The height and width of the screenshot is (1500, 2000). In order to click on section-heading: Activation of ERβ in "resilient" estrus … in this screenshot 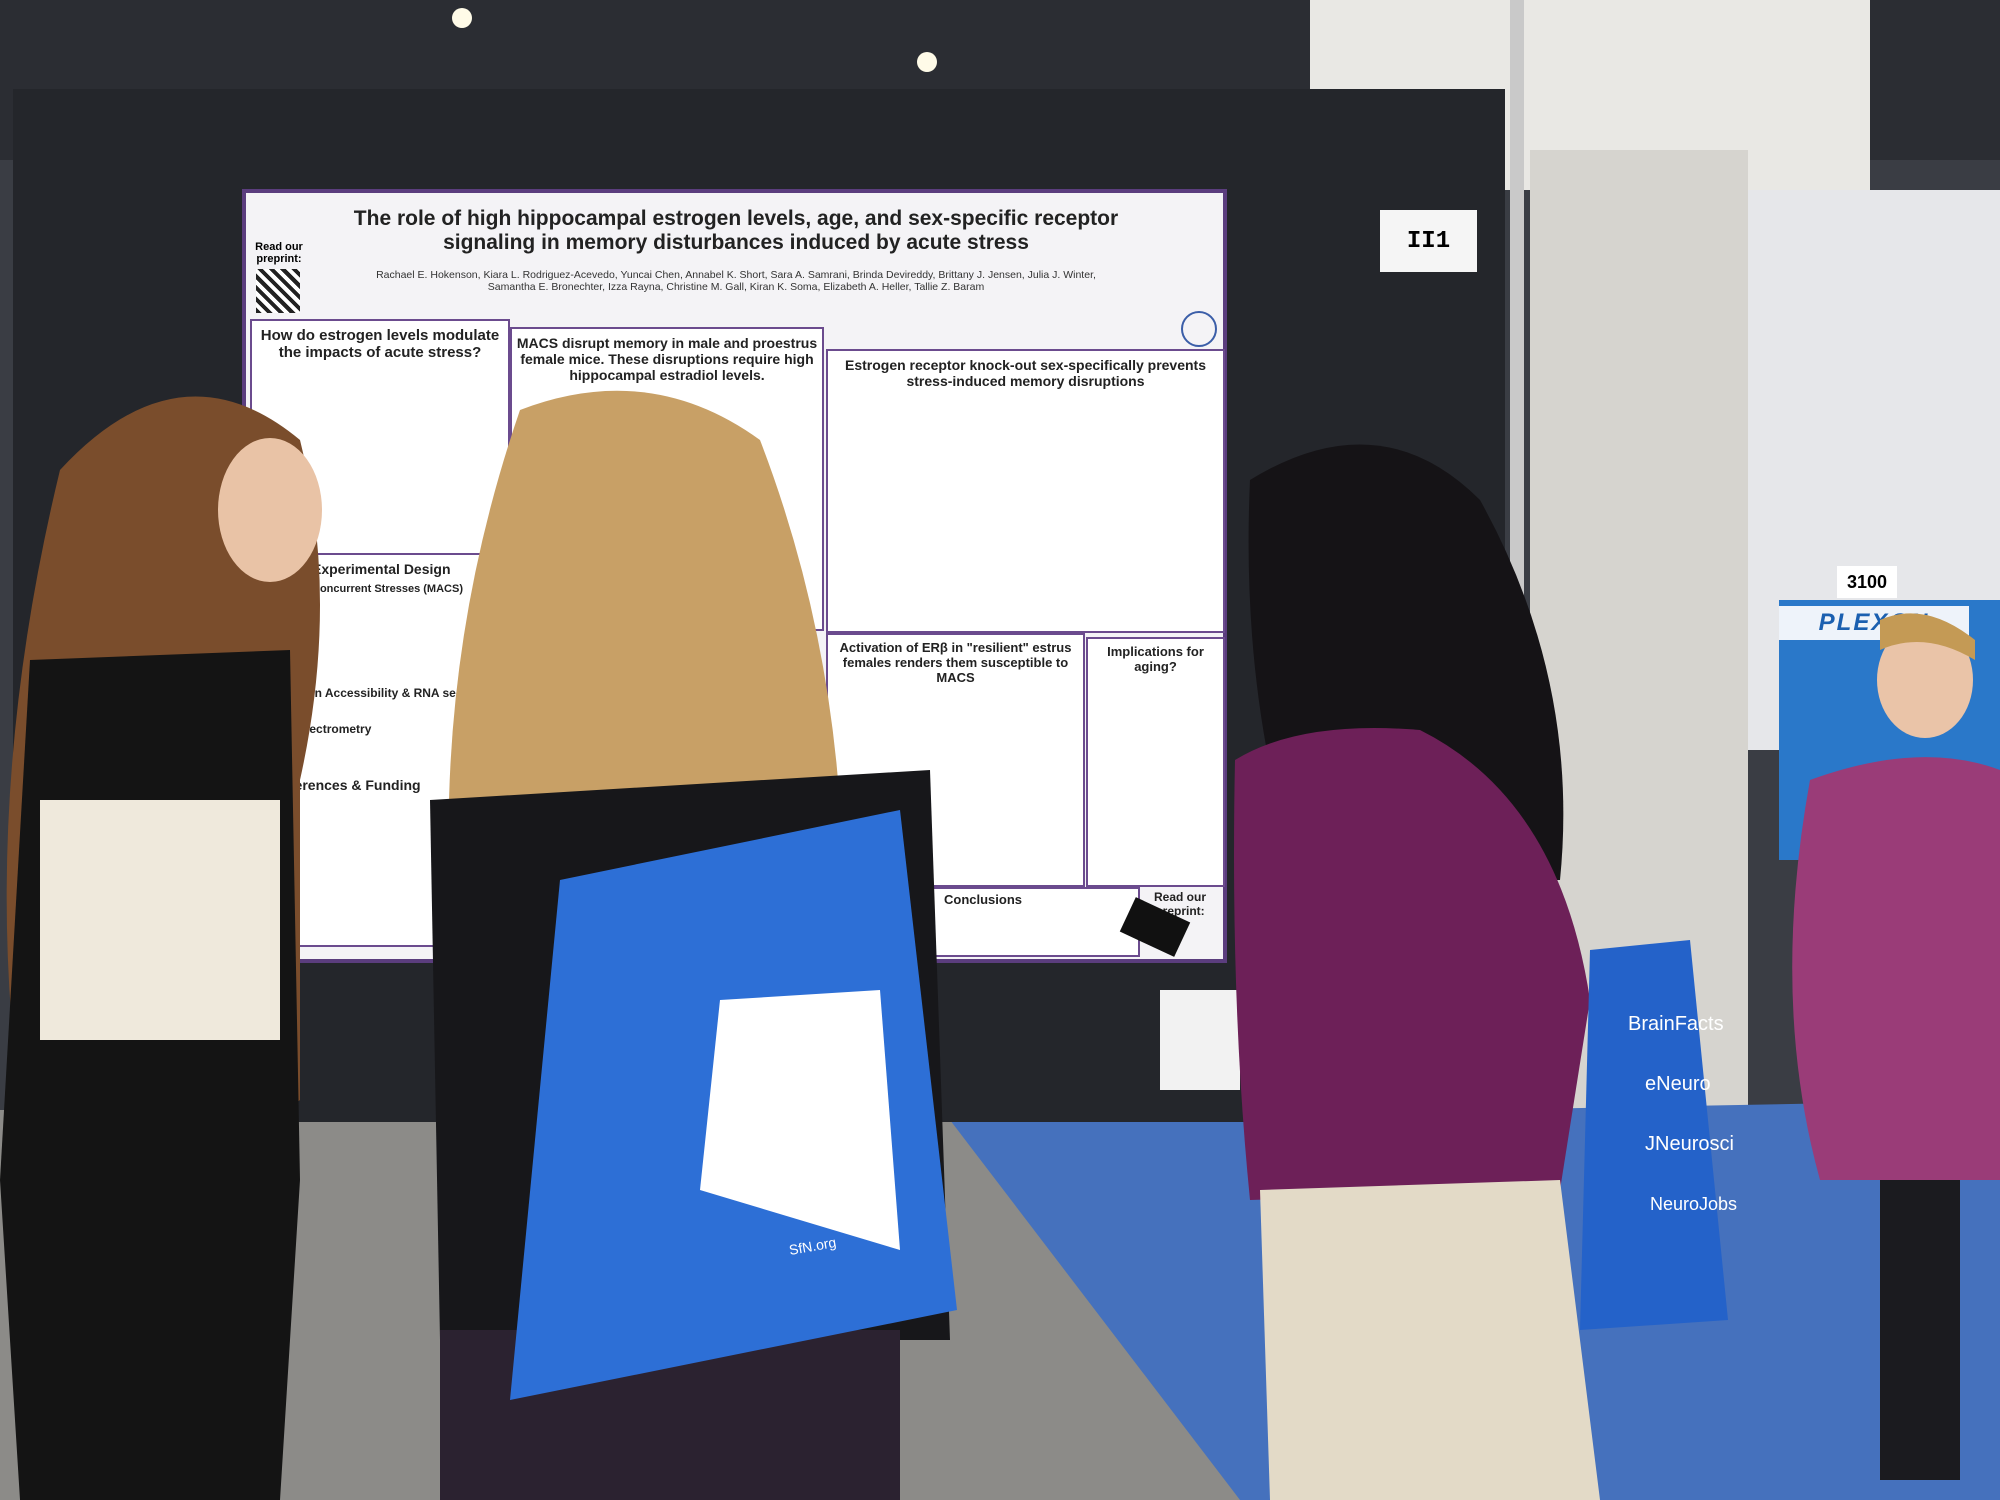, I will do `click(955, 662)`.